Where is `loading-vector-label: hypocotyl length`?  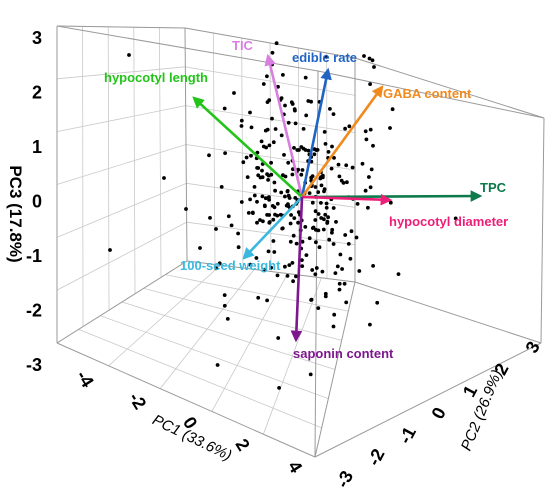 loading-vector-label: hypocotyl length is located at coordinates (156, 77).